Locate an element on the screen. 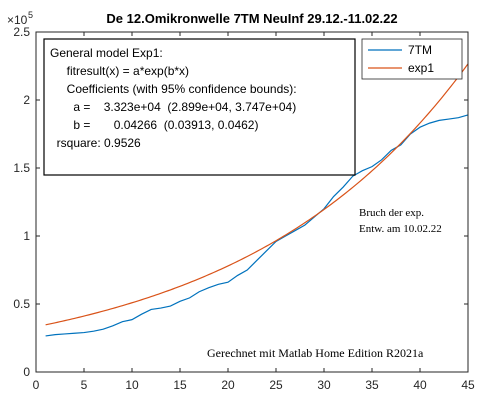 Image resolution: width=483 pixels, height=402 pixels. y-tick-label: 1.5 is located at coordinates (21, 168).